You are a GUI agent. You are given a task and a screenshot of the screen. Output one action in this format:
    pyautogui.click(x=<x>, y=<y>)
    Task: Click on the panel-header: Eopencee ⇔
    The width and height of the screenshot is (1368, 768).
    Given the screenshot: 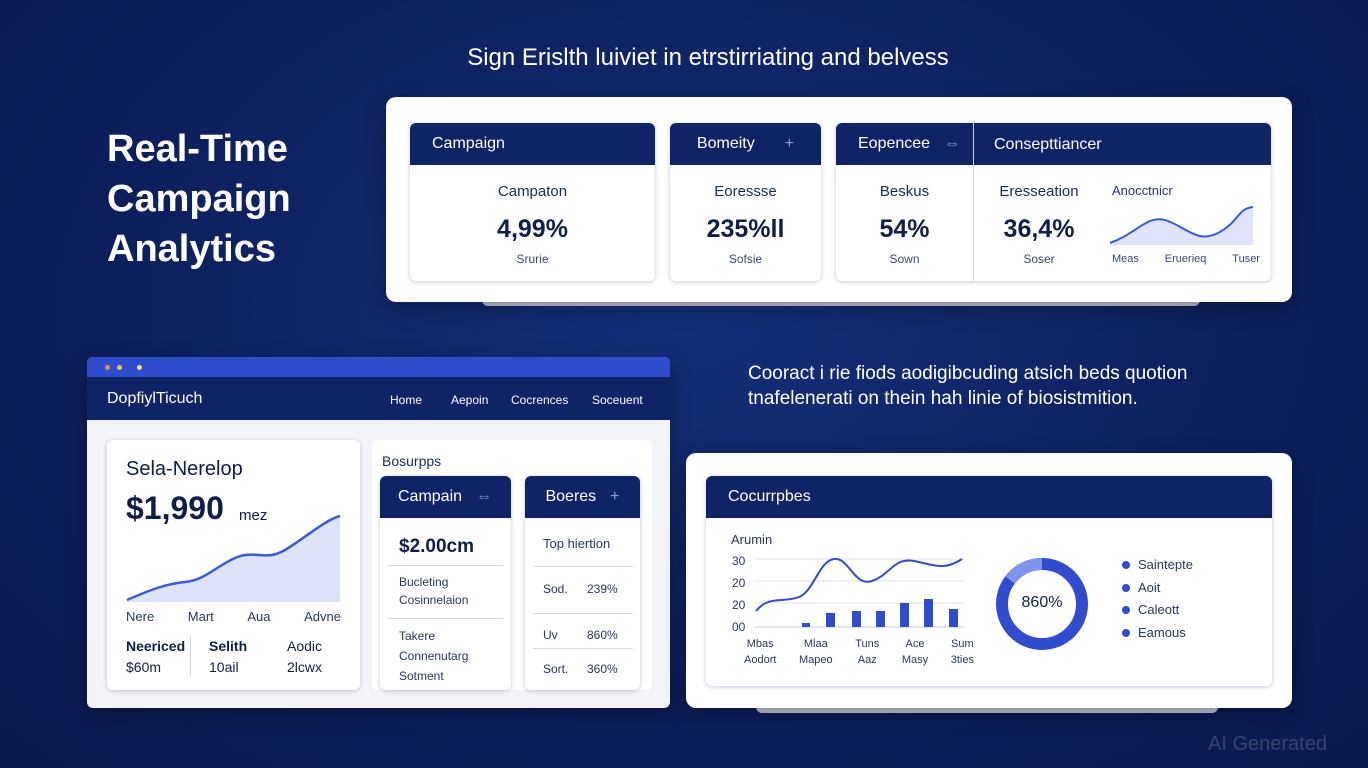 What is the action you would take?
    pyautogui.click(x=1053, y=144)
    